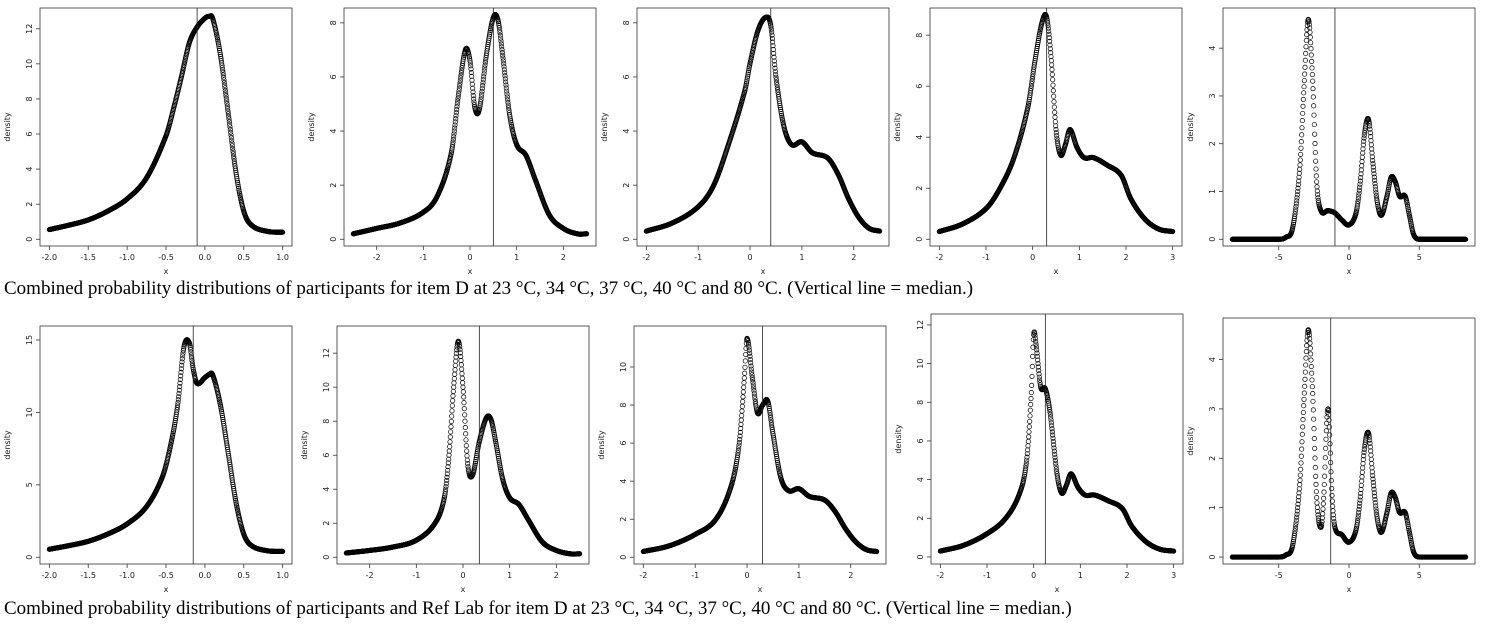 This screenshot has width=1487, height=626. I want to click on x-tick-label: 0.5, so click(243, 257).